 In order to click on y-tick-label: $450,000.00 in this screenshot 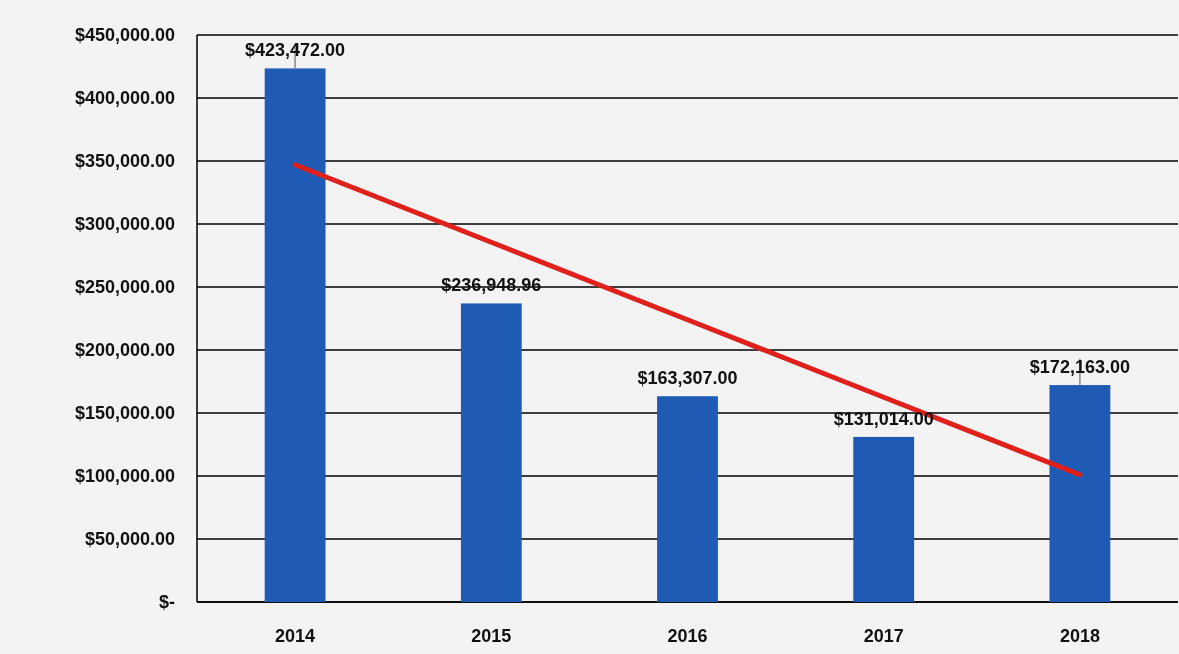, I will do `click(124, 35)`.